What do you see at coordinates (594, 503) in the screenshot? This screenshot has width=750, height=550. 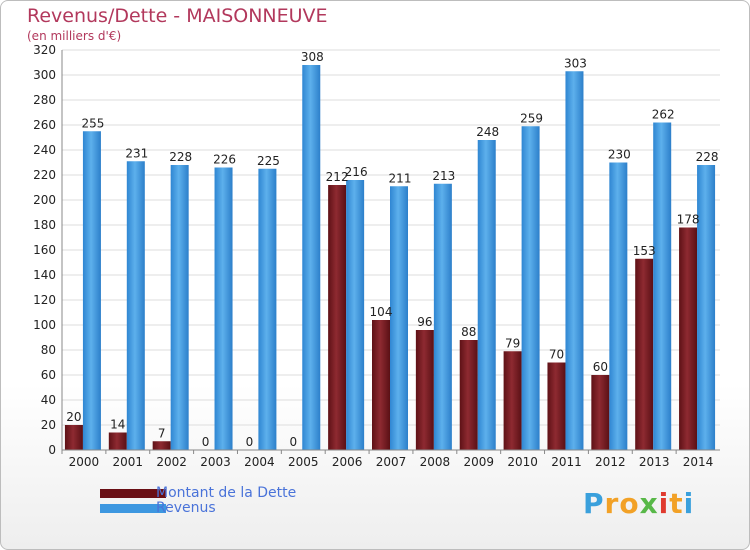 I see `logo-letter: P` at bounding box center [594, 503].